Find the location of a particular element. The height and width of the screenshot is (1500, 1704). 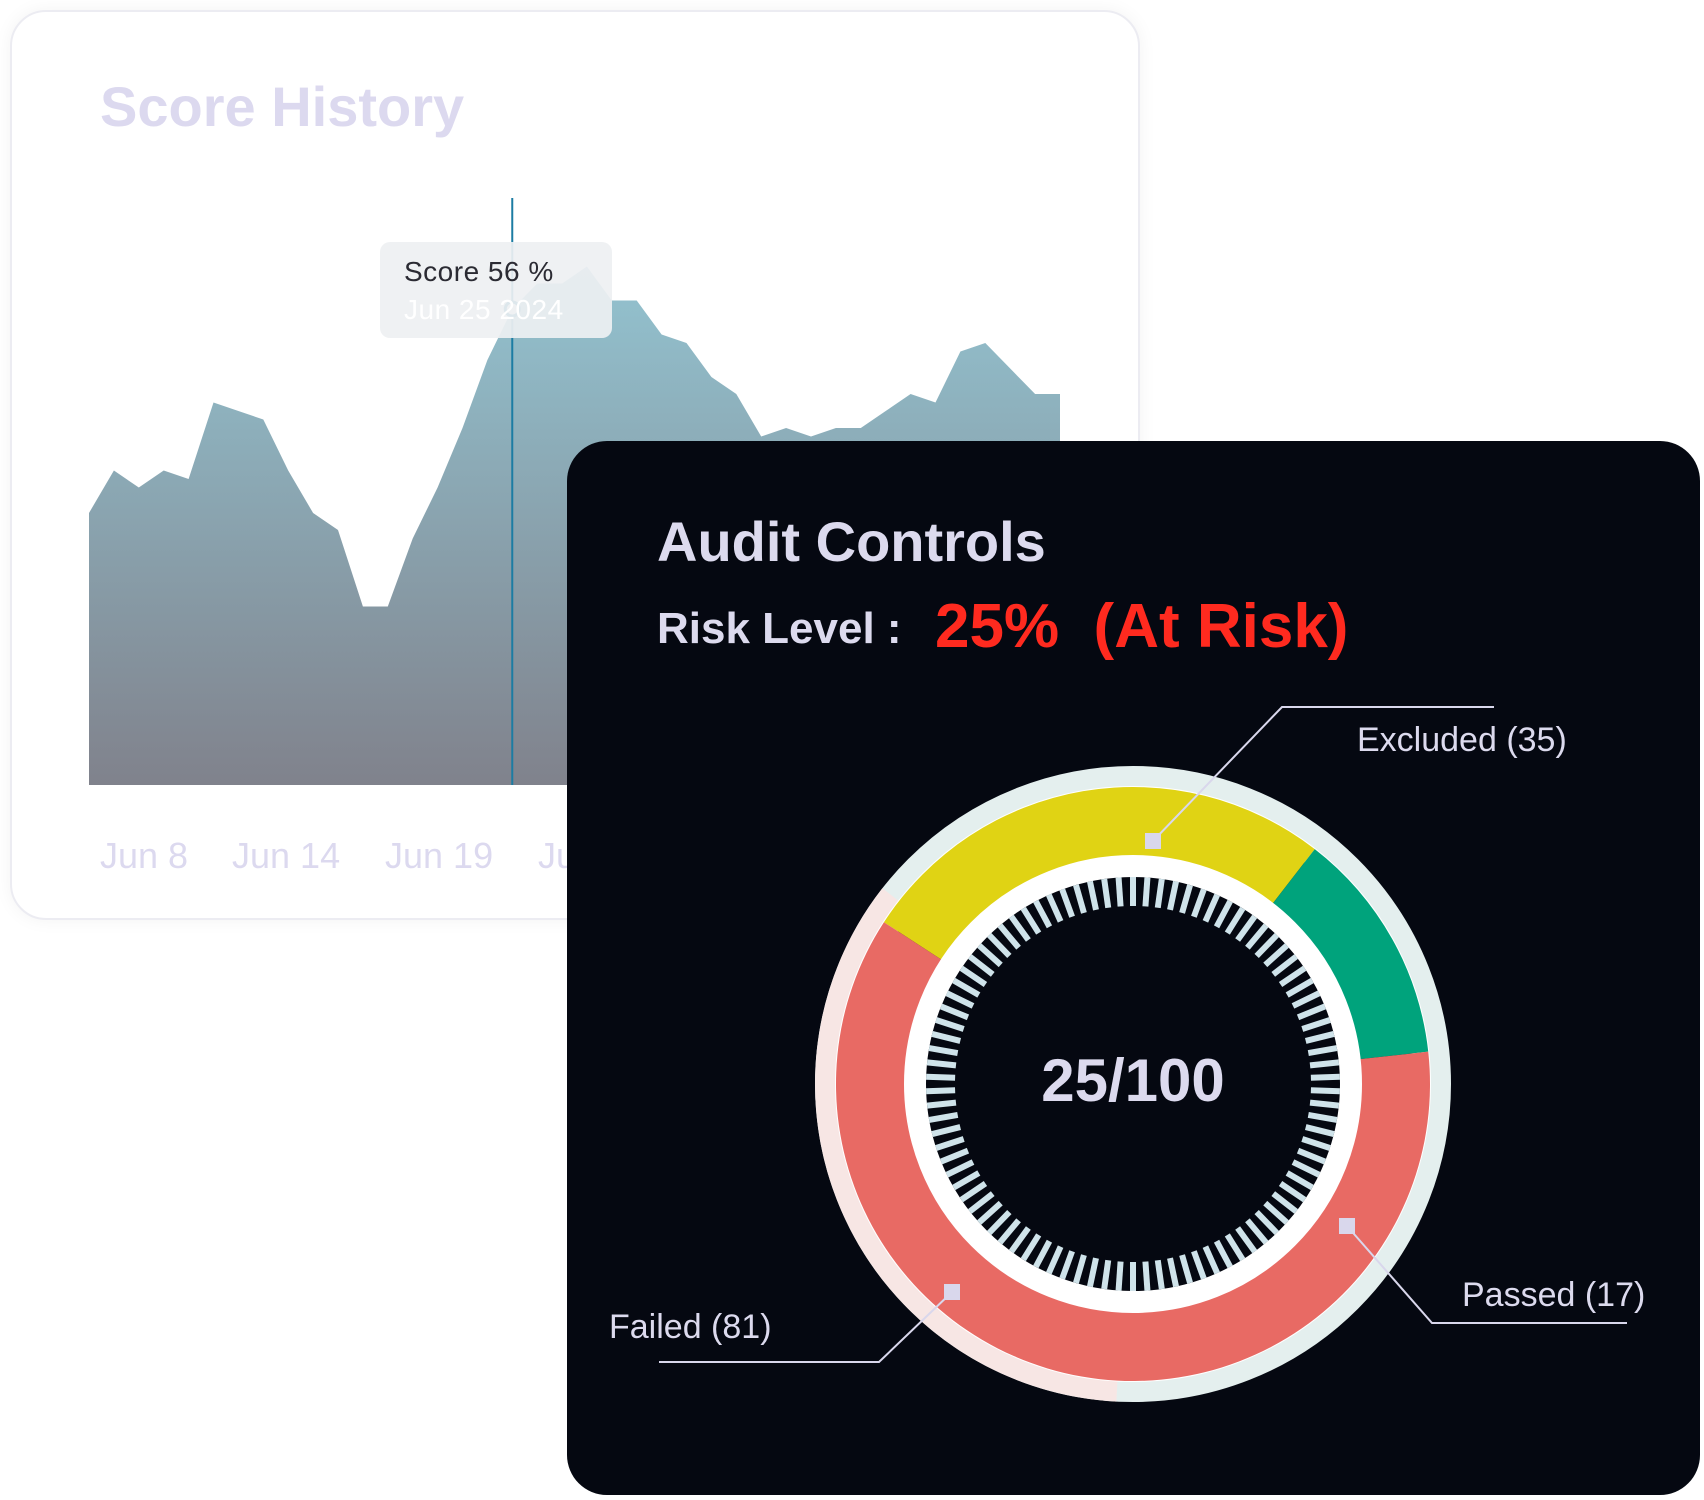

x-tick-label: Jun 19 is located at coordinates (439, 855).